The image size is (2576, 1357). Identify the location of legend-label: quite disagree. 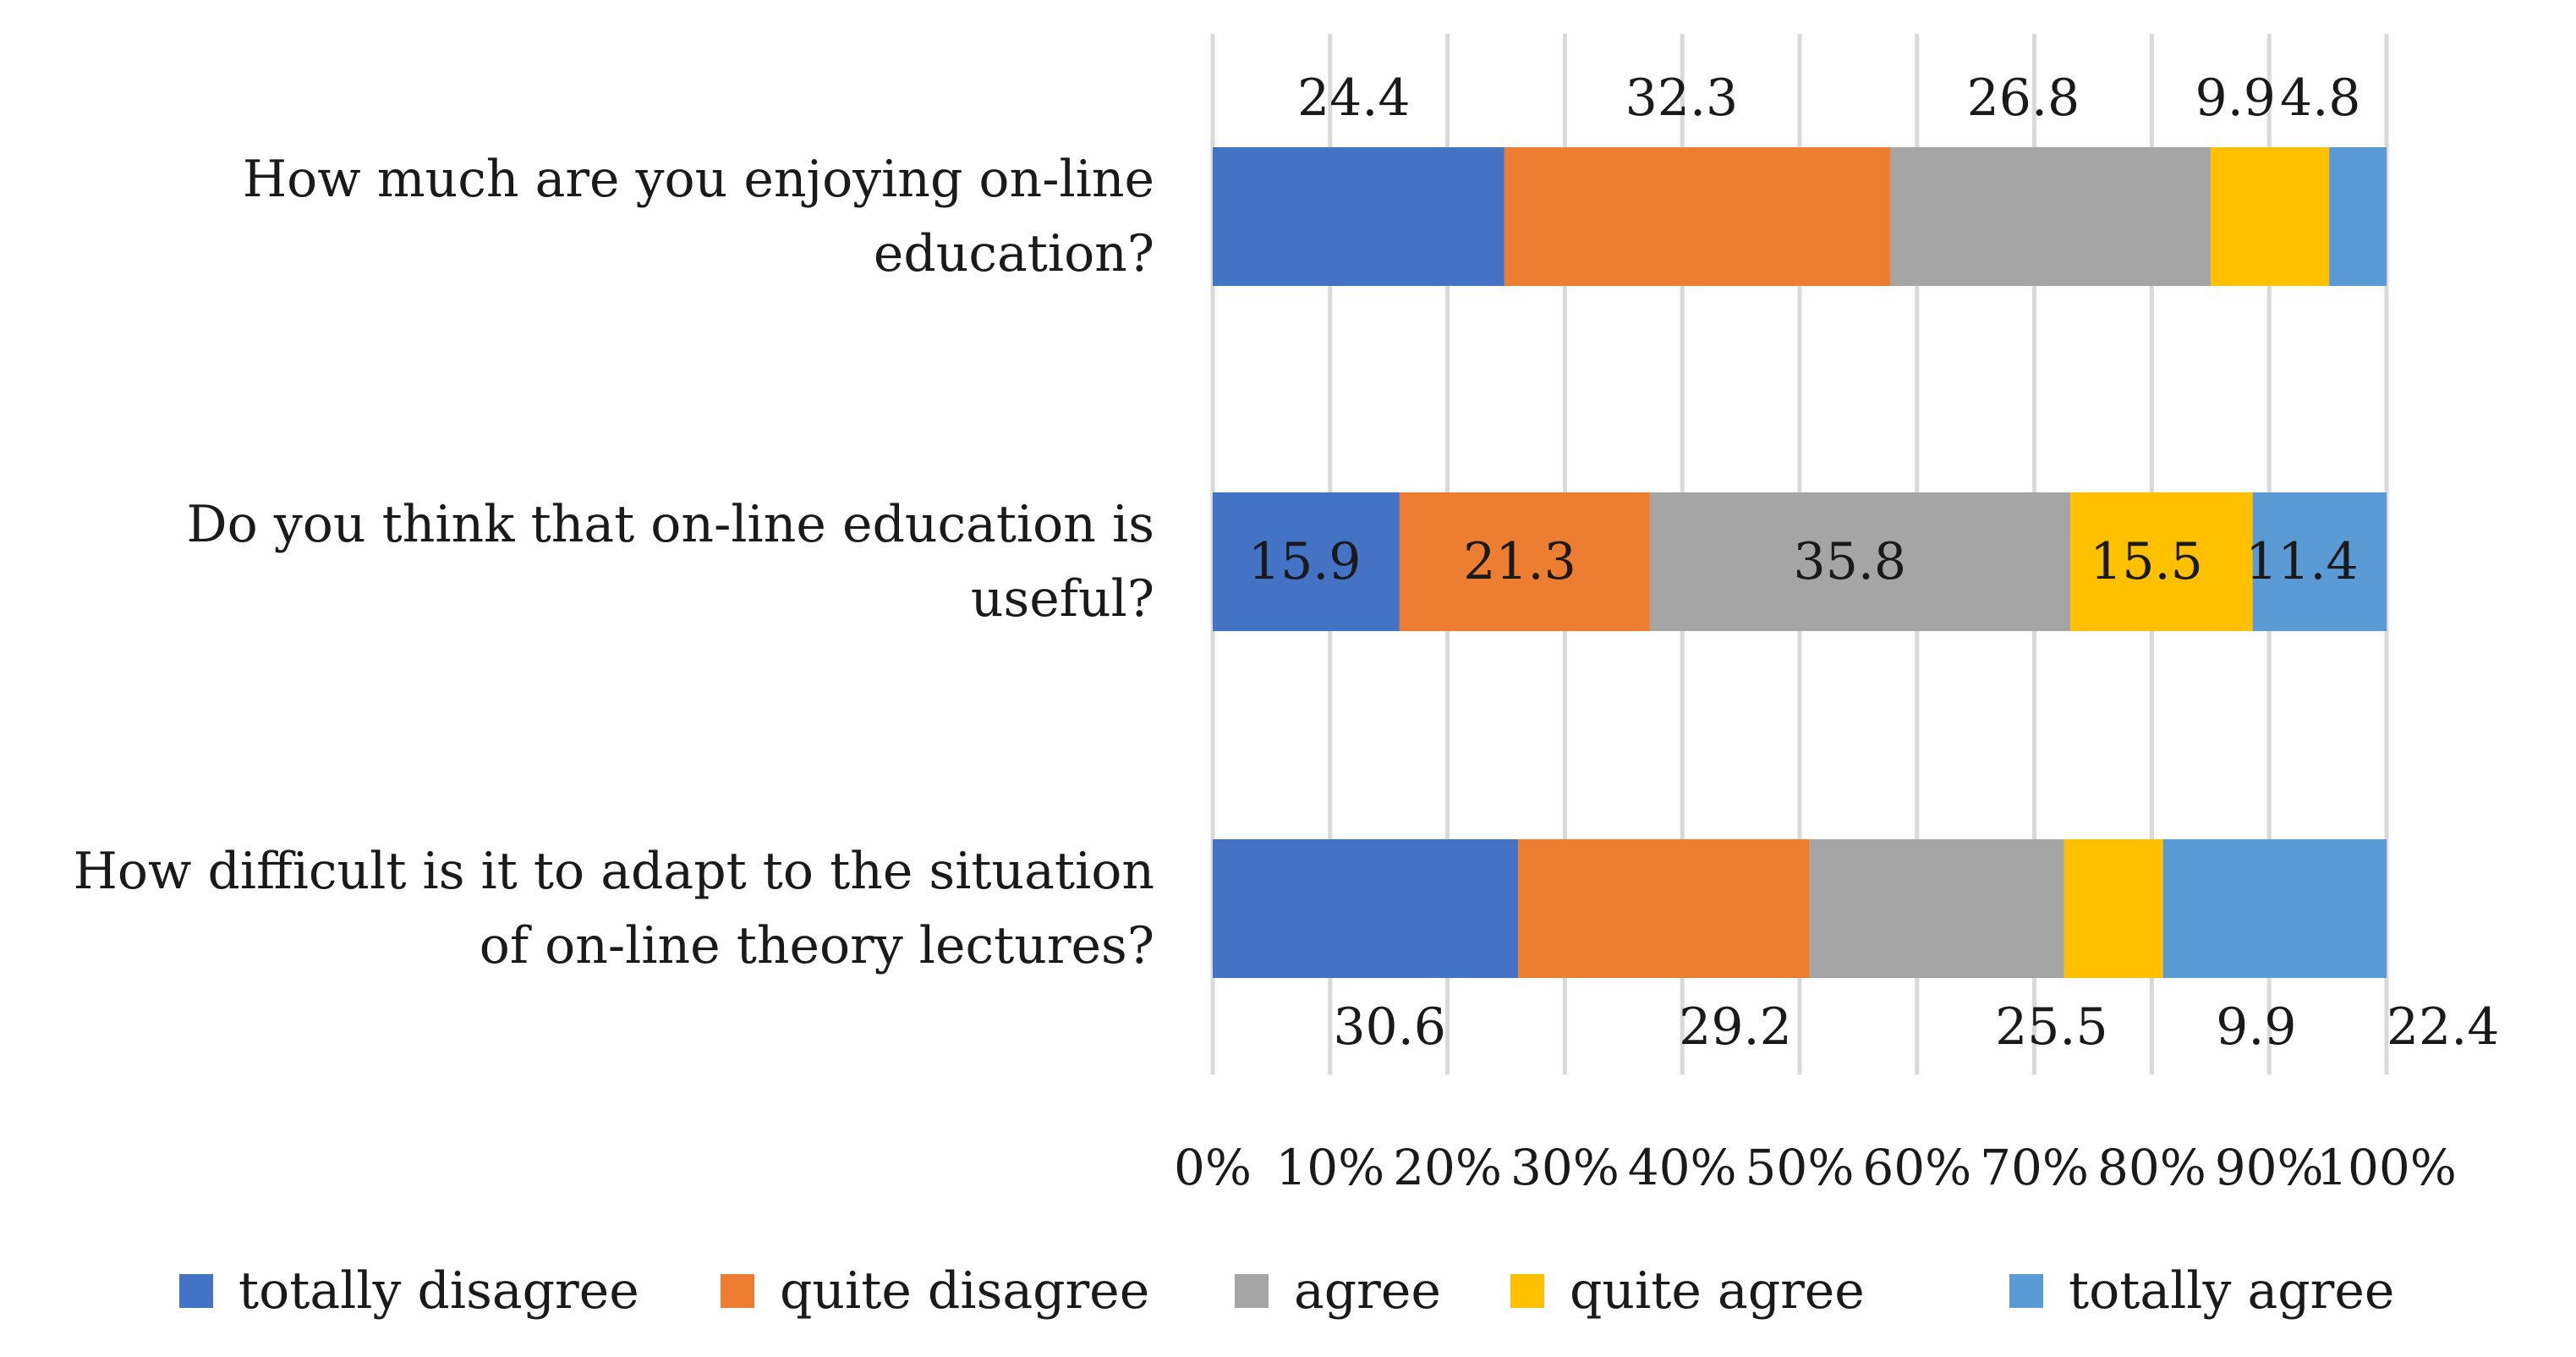
(964, 1291).